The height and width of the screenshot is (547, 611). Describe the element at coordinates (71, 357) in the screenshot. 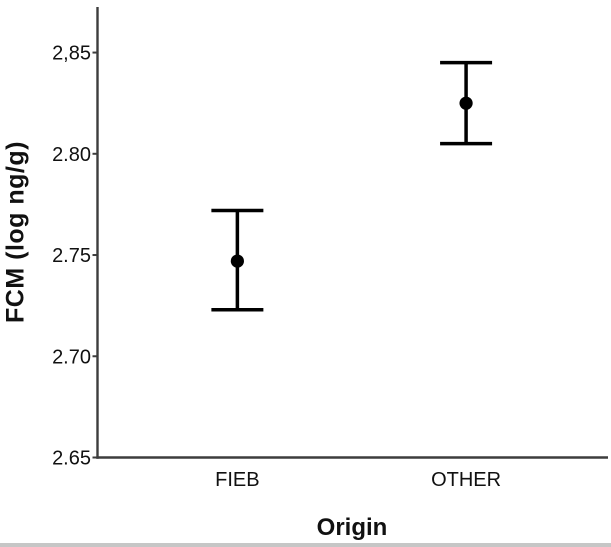

I see `y-tick-label-3: 2.70` at that location.